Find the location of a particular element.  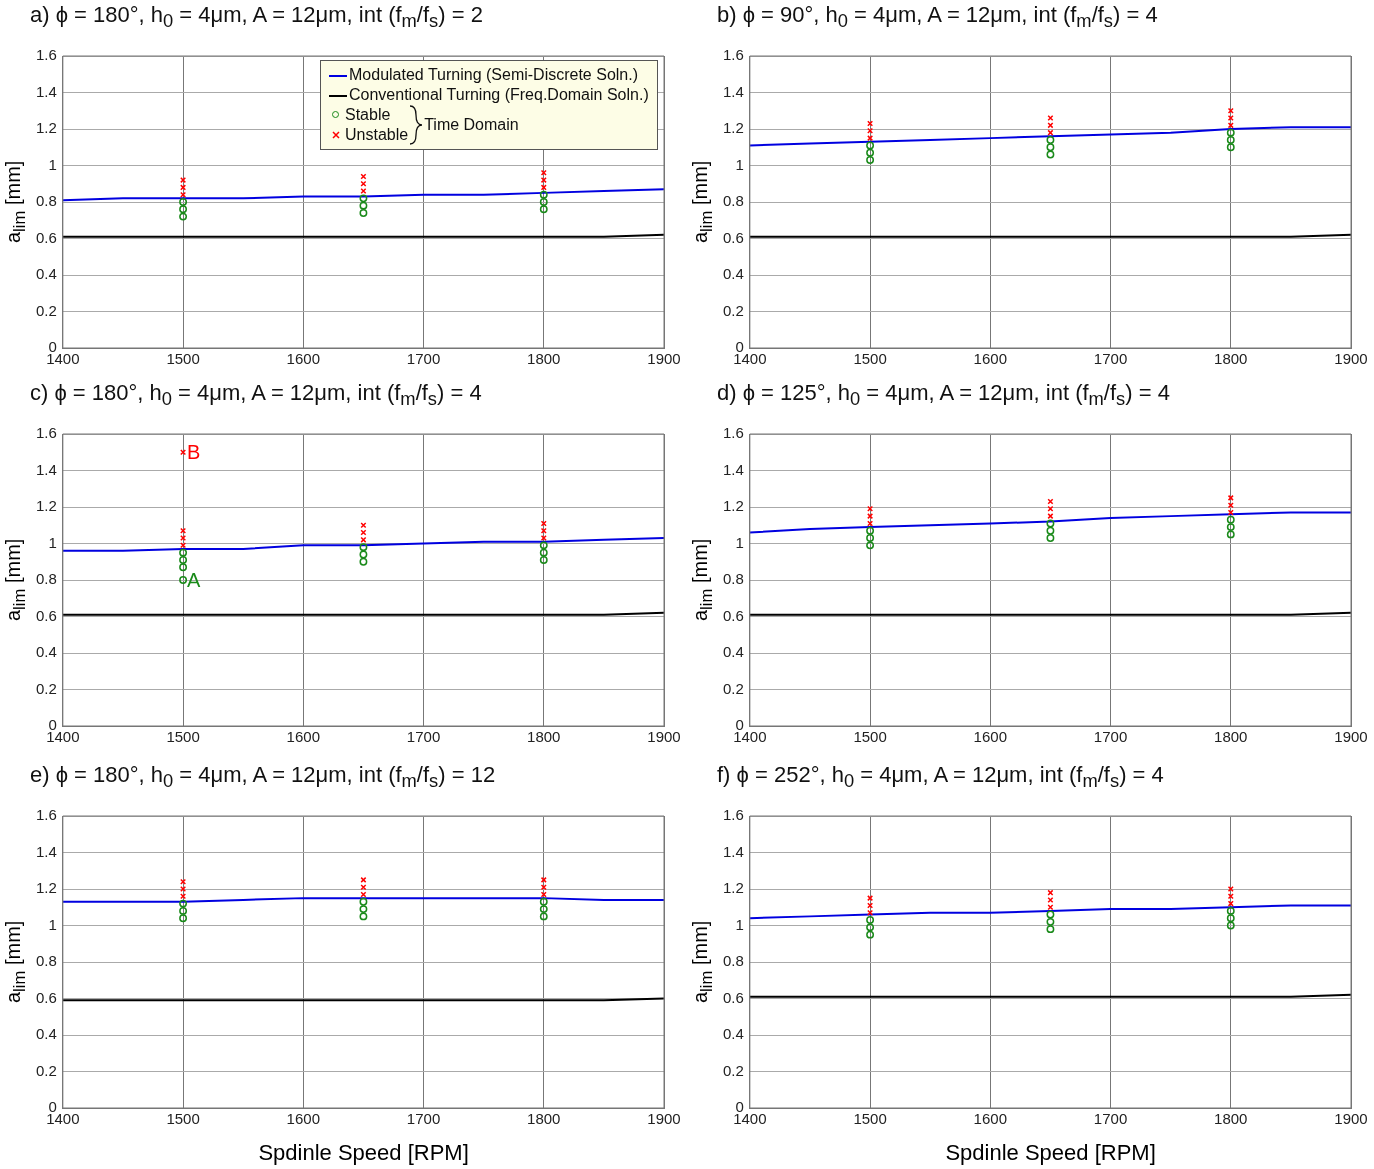

legend-label: Unstable is located at coordinates (377, 135).